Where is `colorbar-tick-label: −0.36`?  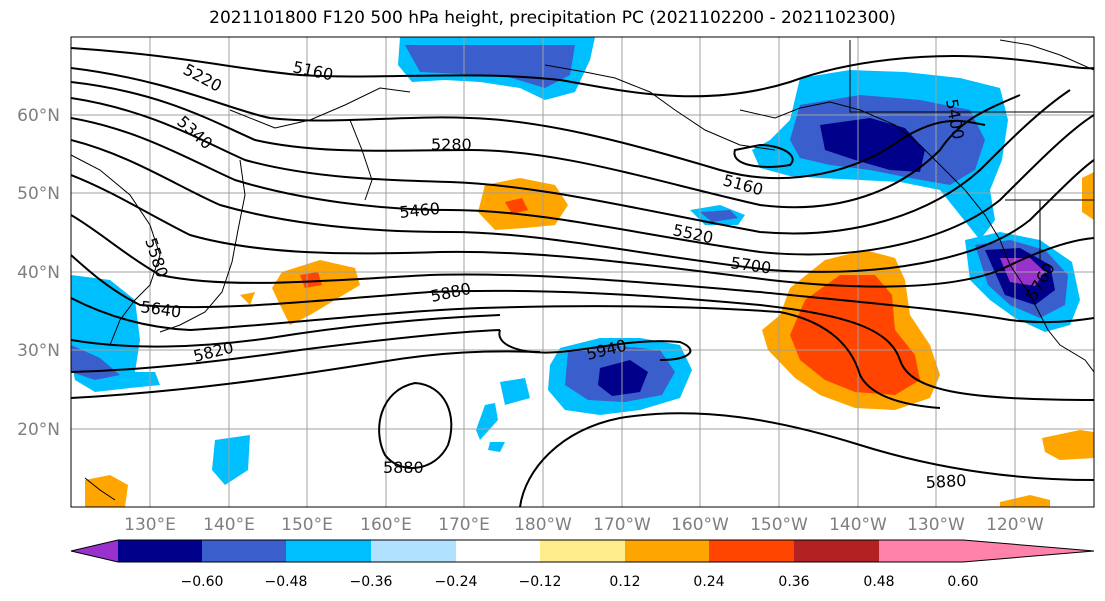 colorbar-tick-label: −0.36 is located at coordinates (371, 582).